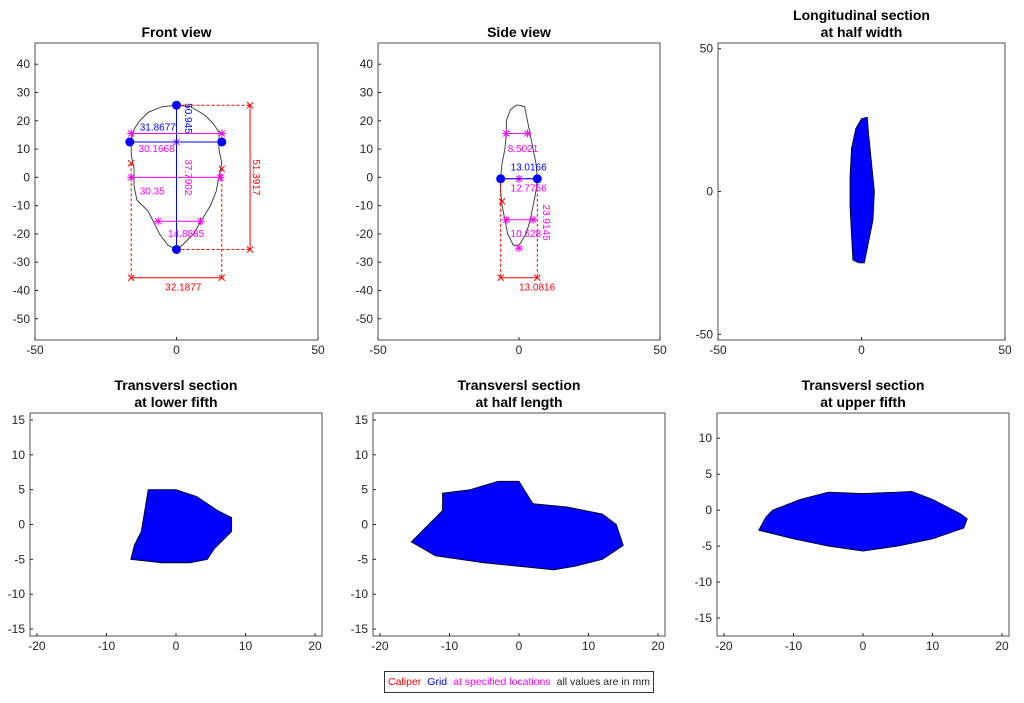 The image size is (1024, 703). I want to click on measurement-label: 8.5021, so click(523, 149).